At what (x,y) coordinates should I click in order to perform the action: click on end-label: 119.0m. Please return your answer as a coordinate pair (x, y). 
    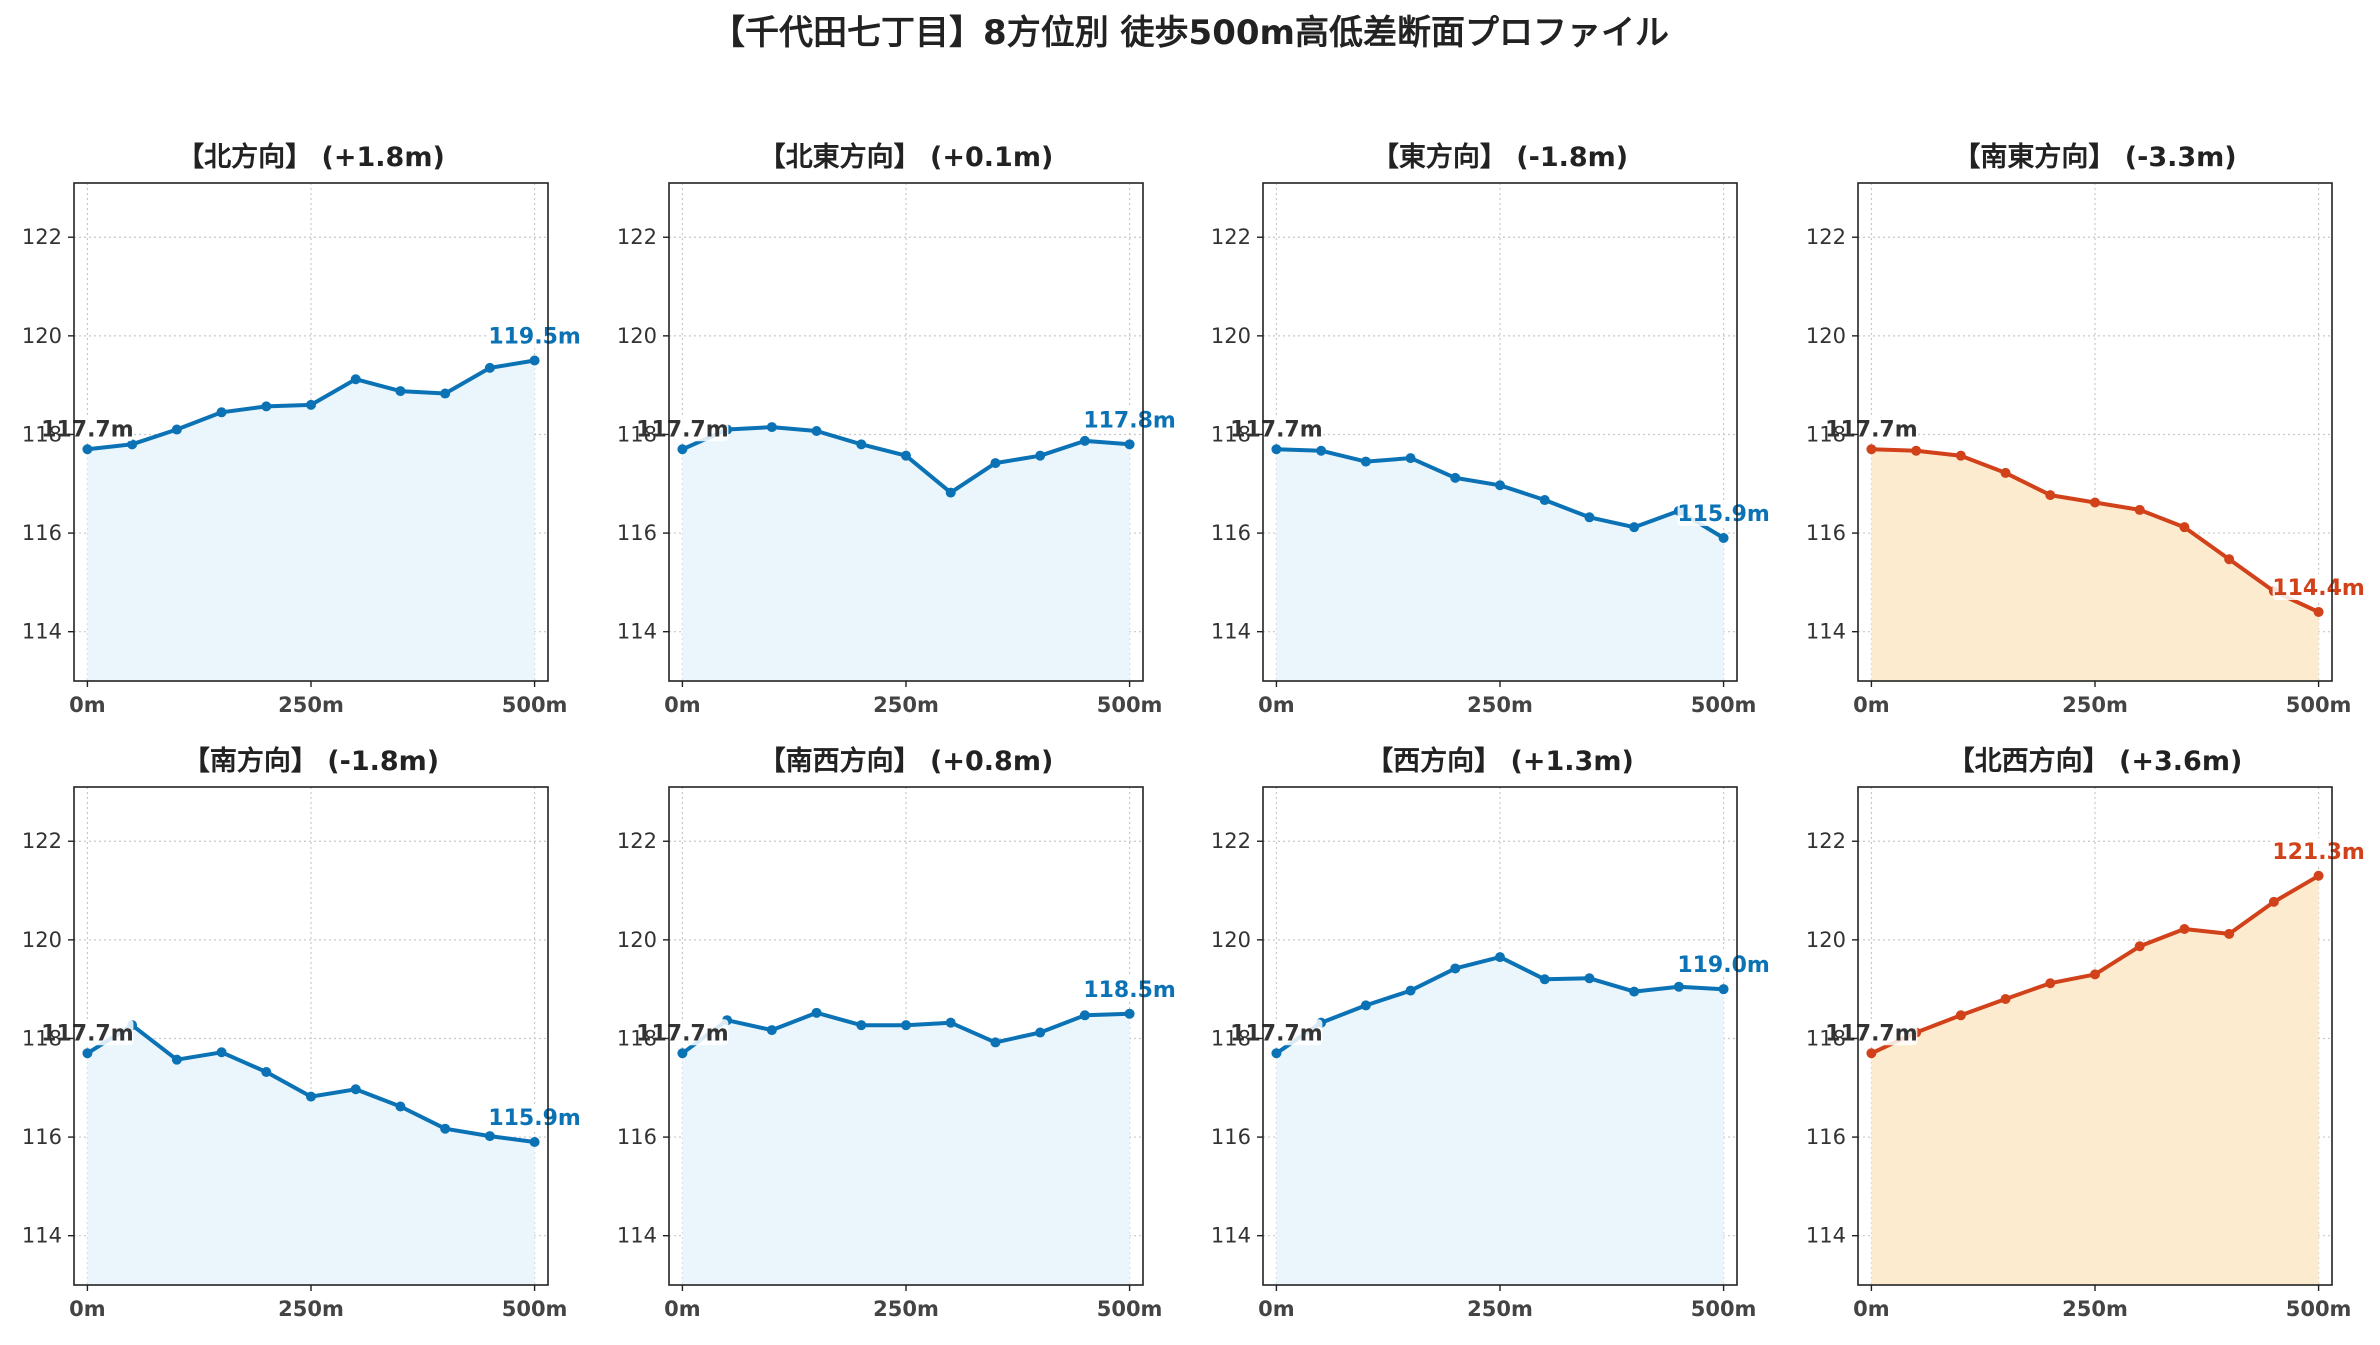
    Looking at the image, I should click on (1723, 965).